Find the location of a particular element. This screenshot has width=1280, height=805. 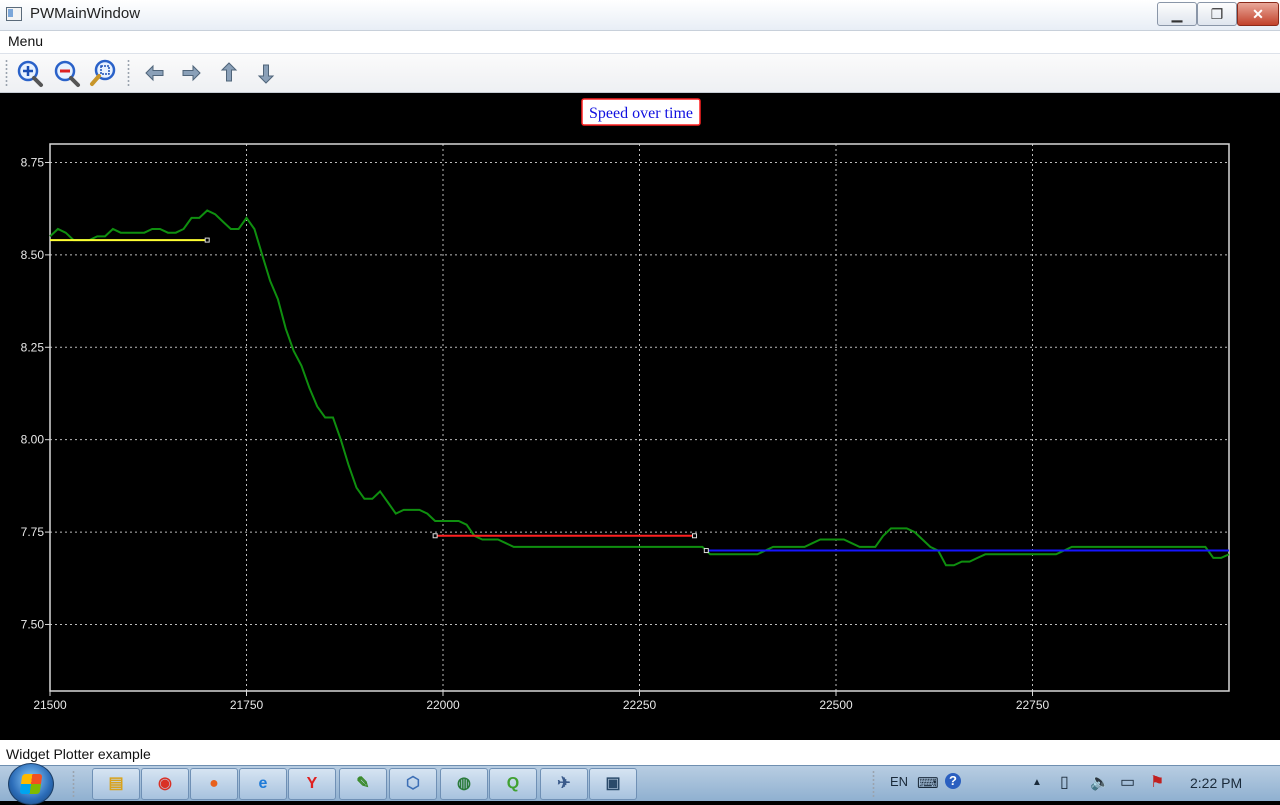

zoom-in-button is located at coordinates (30, 73).